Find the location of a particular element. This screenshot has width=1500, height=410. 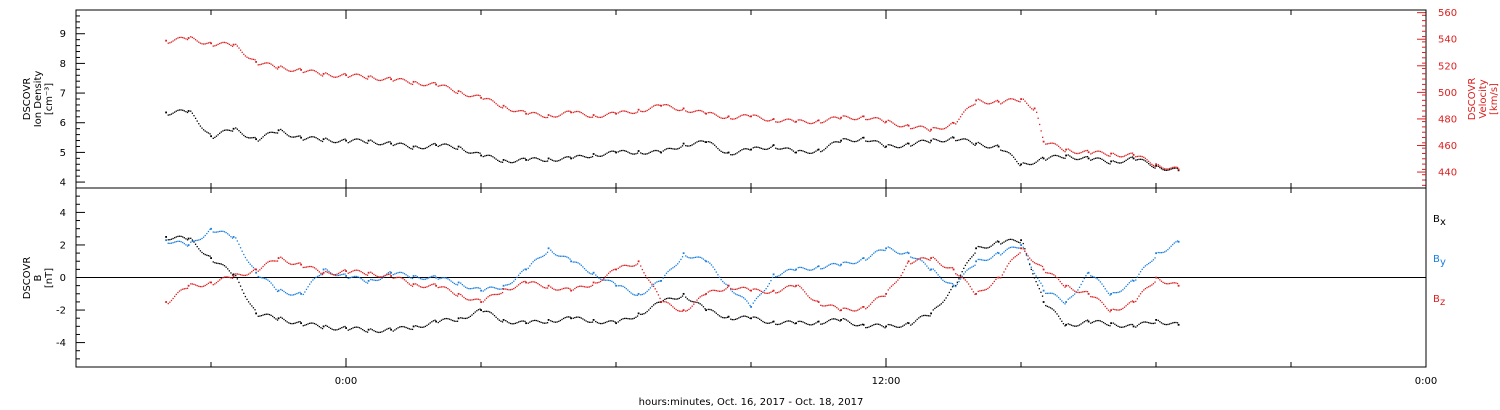

field-tick-label: -4 is located at coordinates (61, 343).